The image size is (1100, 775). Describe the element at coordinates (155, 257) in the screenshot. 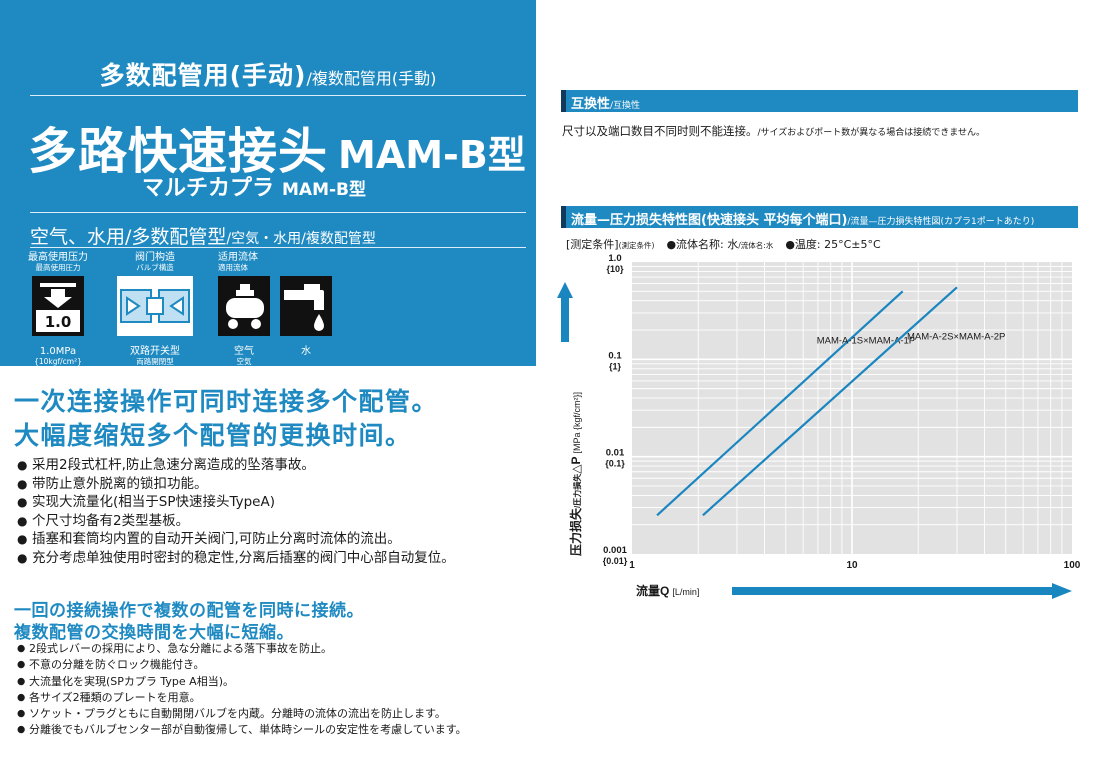

I see `spec-label-cn: 阀门构造` at that location.